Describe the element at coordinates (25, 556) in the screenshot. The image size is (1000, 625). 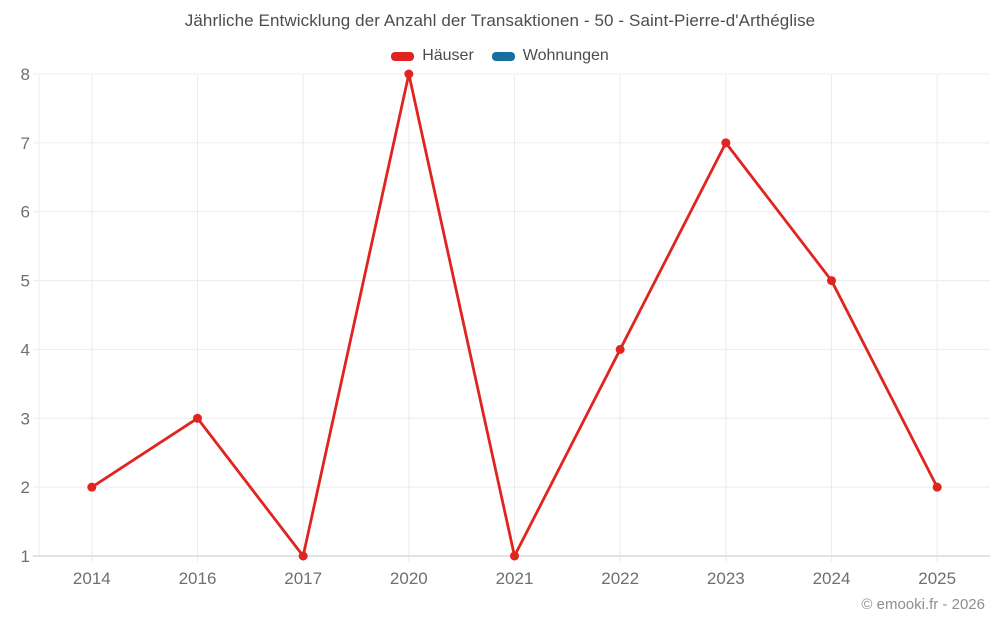
I see `y-tick-label: 1` at that location.